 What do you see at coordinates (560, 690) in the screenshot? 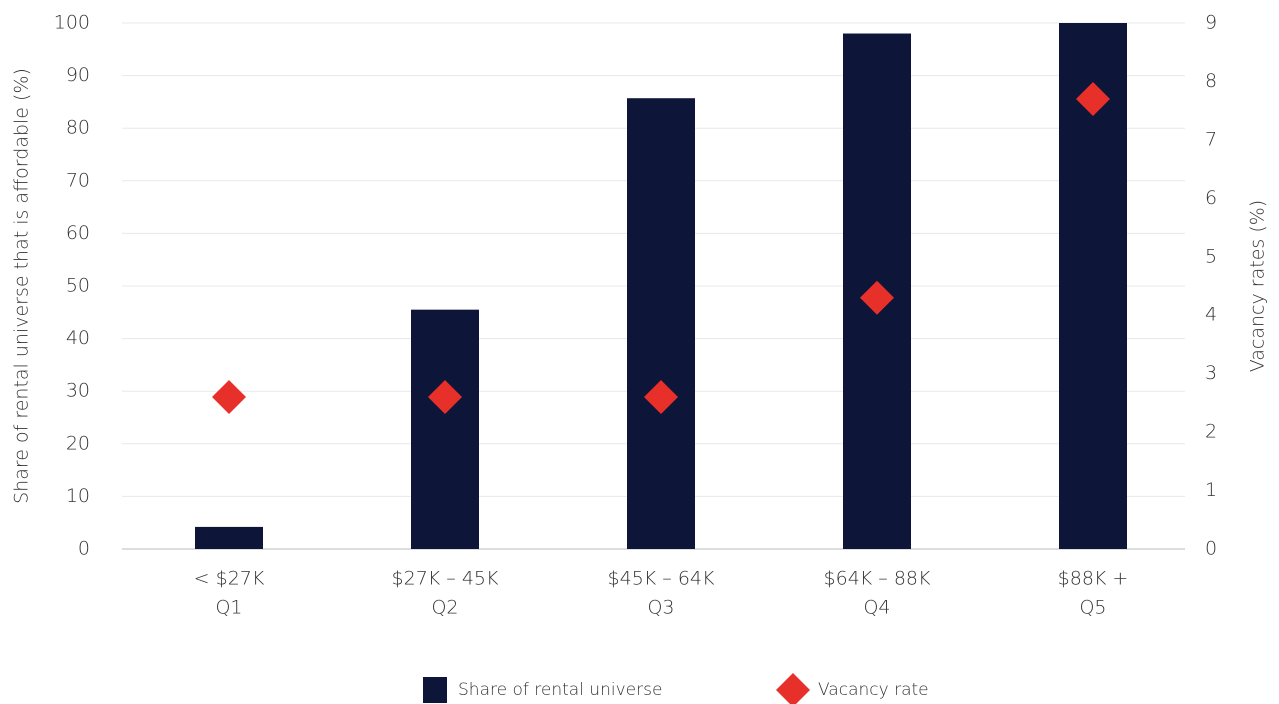
I see `legend-label: Share of rental universe` at bounding box center [560, 690].